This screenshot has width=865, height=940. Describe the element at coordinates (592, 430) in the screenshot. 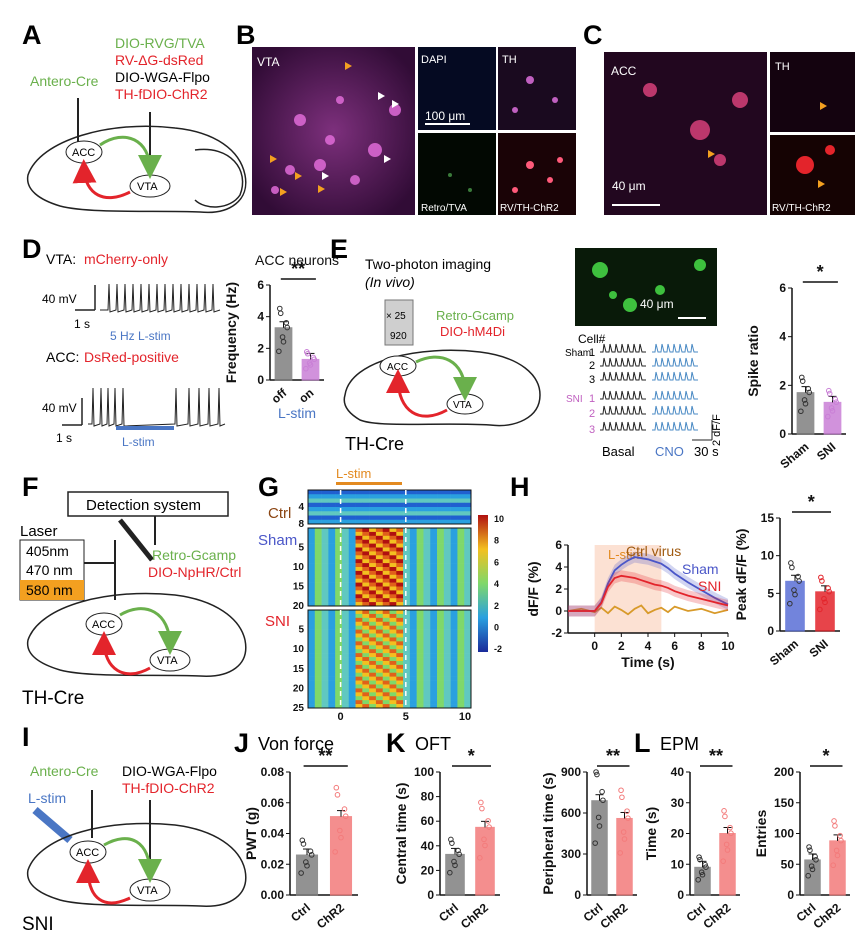

I see `e-sni-3: 3` at that location.